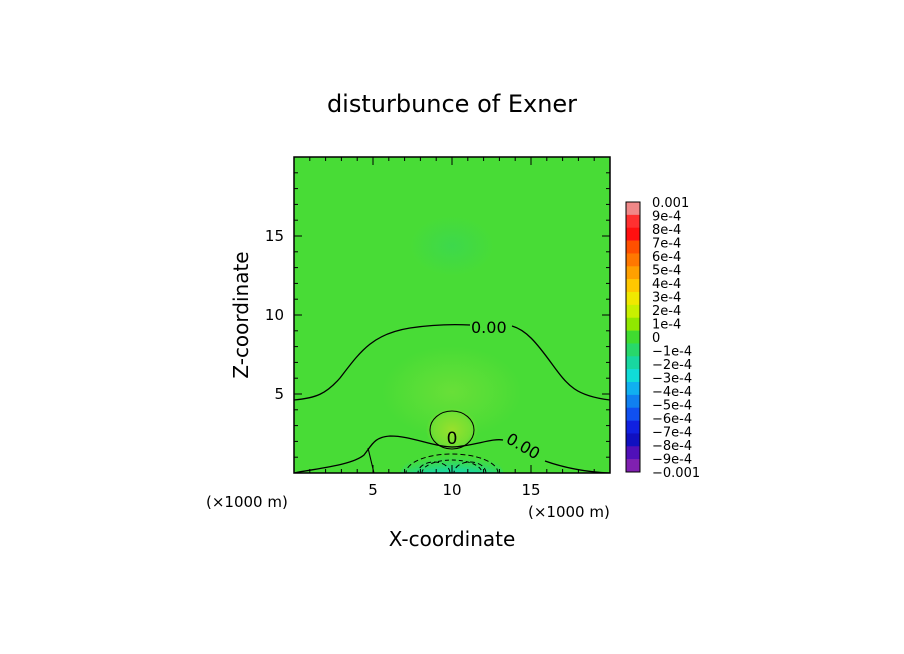  Describe the element at coordinates (666, 325) in the screenshot. I see `colorbar-label: 1e-4` at that location.